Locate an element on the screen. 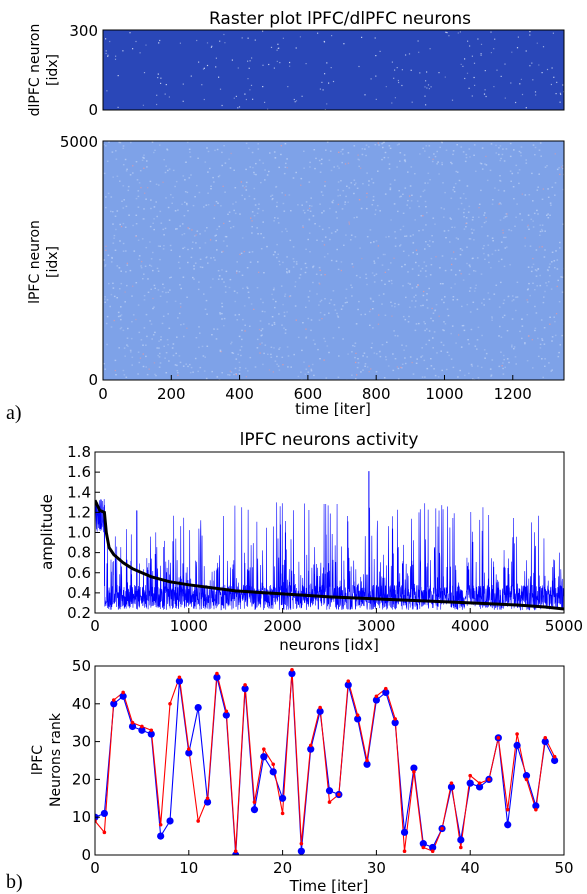 The image size is (587, 894). raster-title: Raster plot lPFC/dlPFC neurons is located at coordinates (340, 19).